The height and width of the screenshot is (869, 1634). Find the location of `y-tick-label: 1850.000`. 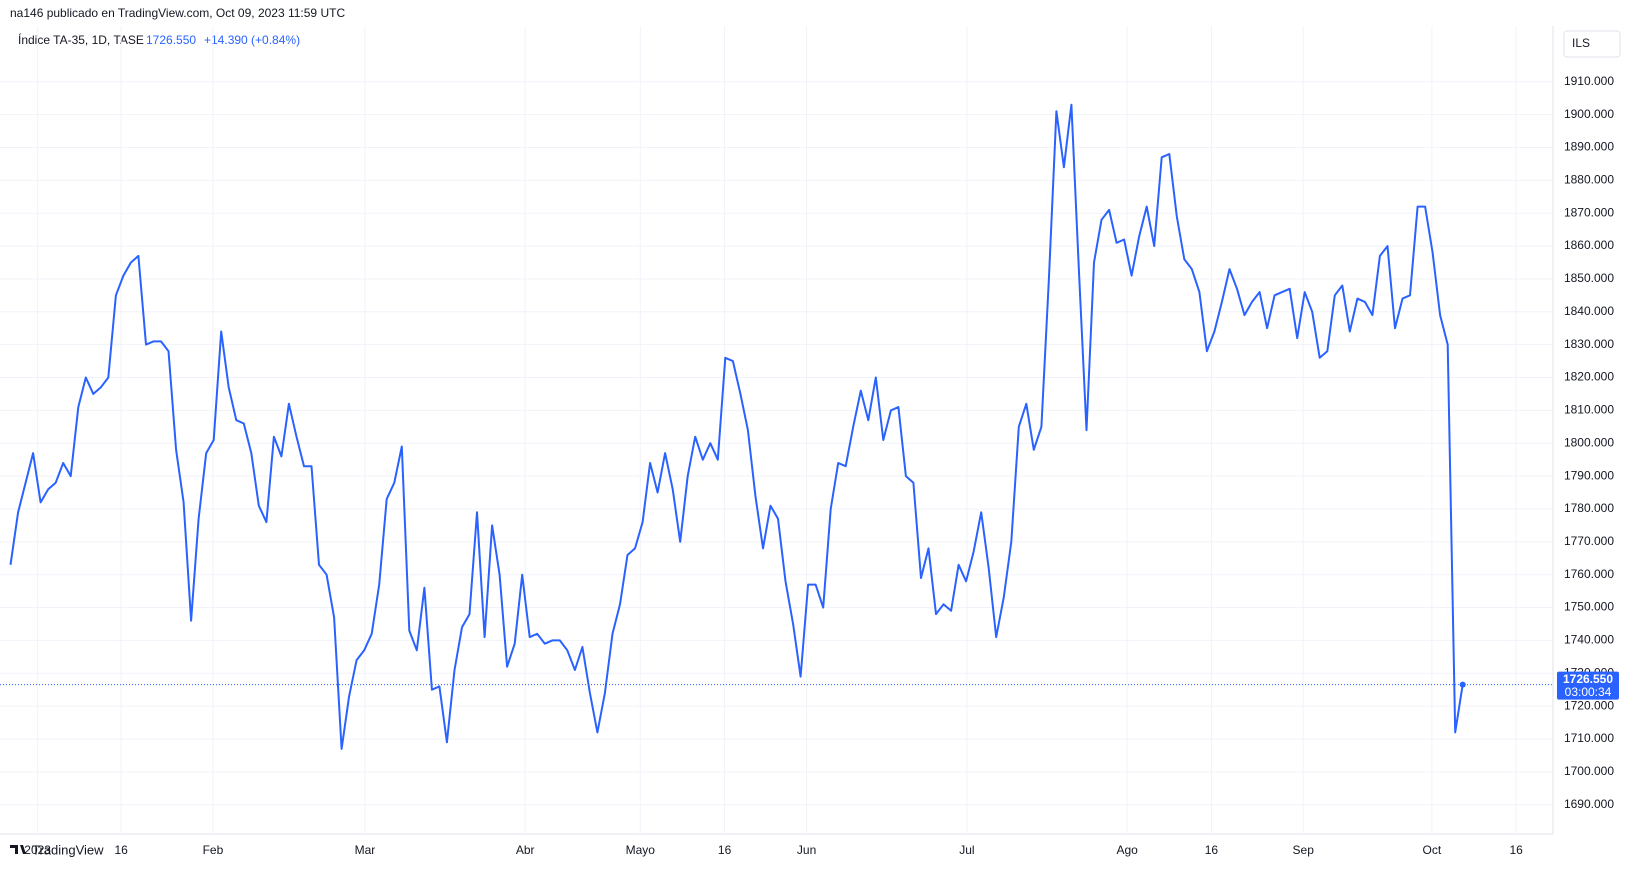

y-tick-label: 1850.000 is located at coordinates (1589, 278).